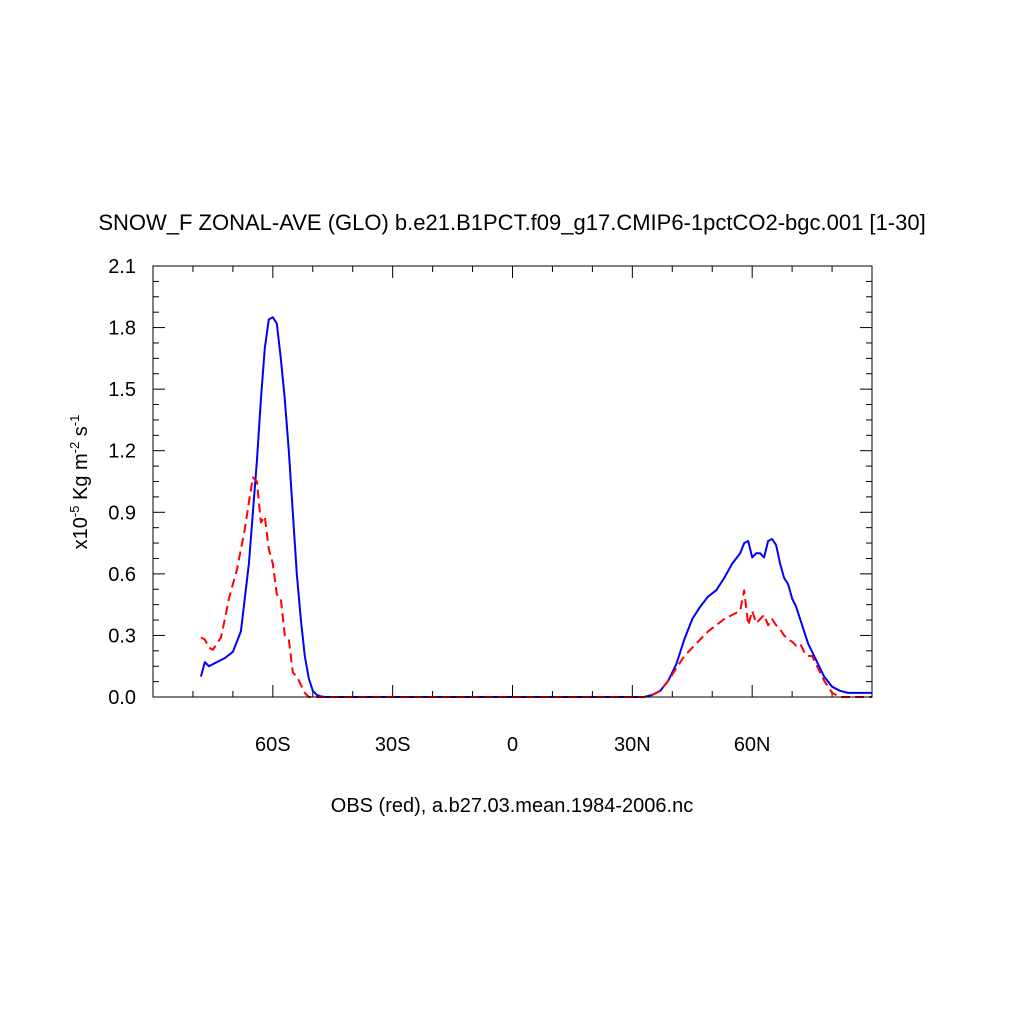  I want to click on x-tick-labels: 60S 30S 0 30N 60N, so click(512, 745).